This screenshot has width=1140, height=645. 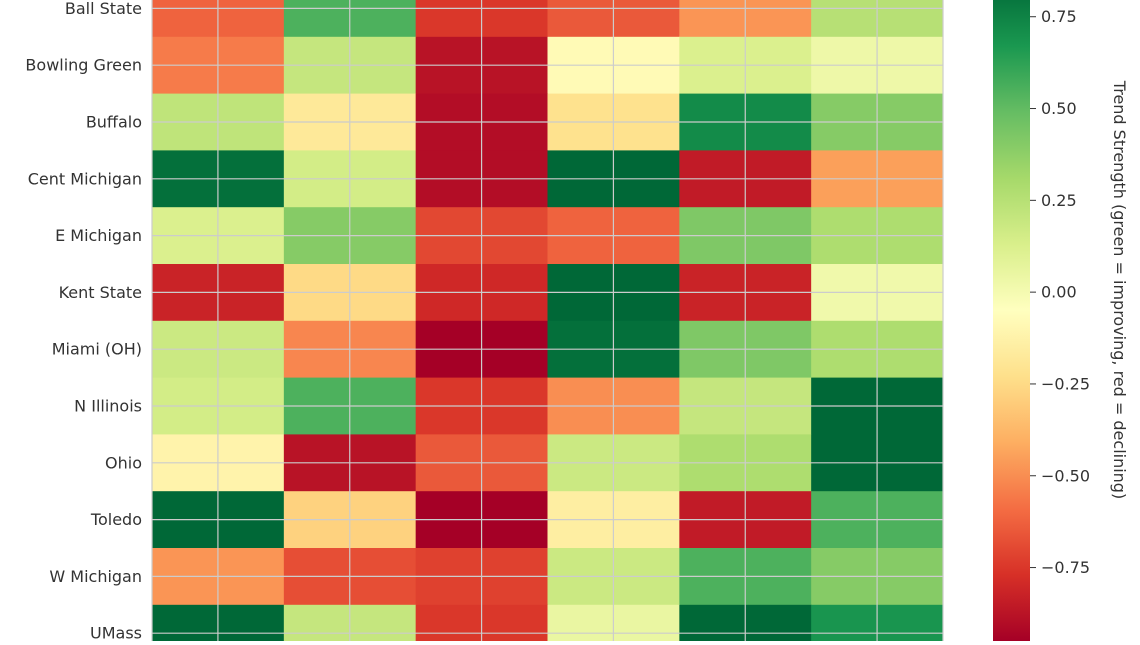 I want to click on row-label: Buffalo, so click(x=114, y=122).